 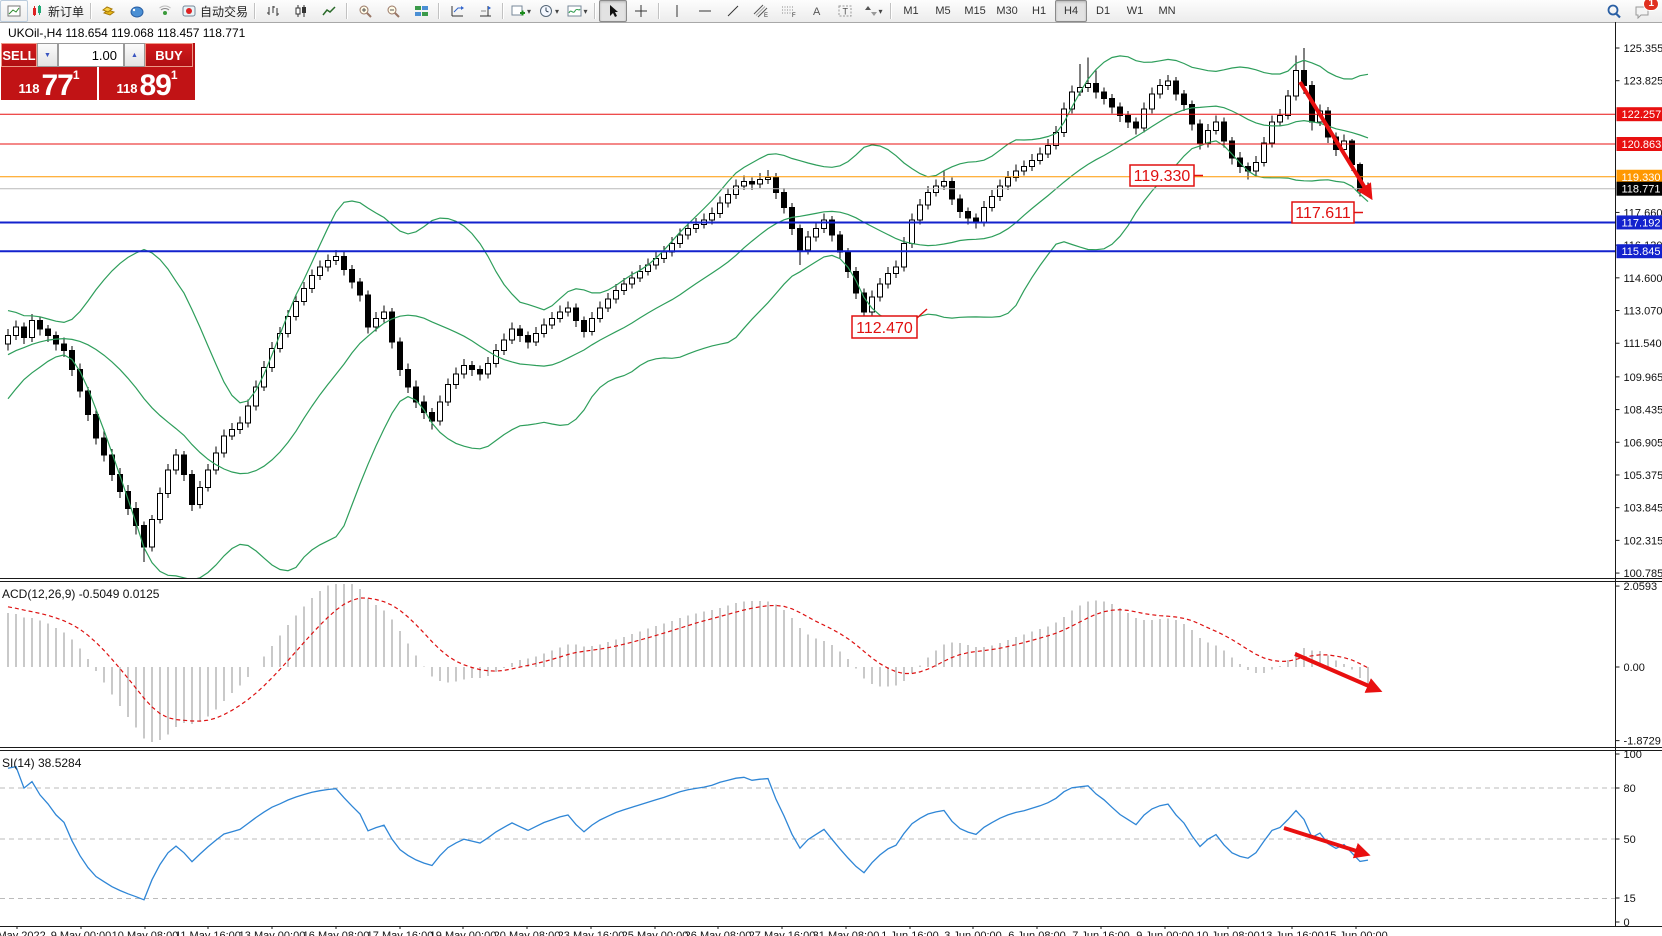 I want to click on tf-mn: MN, so click(x=1167, y=11).